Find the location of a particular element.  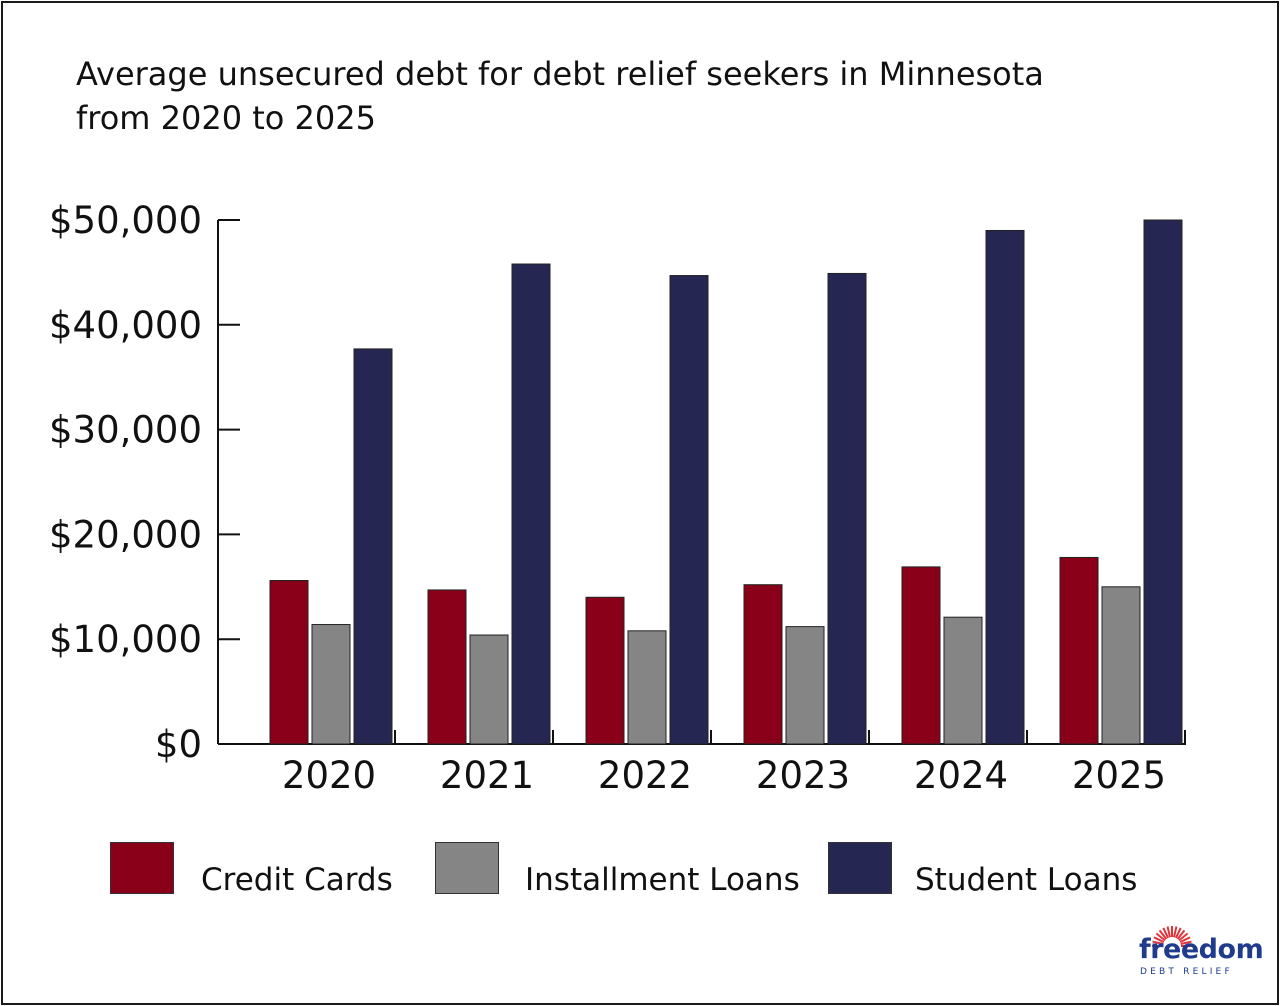

bar-installment-loans-2023 is located at coordinates (805, 685).